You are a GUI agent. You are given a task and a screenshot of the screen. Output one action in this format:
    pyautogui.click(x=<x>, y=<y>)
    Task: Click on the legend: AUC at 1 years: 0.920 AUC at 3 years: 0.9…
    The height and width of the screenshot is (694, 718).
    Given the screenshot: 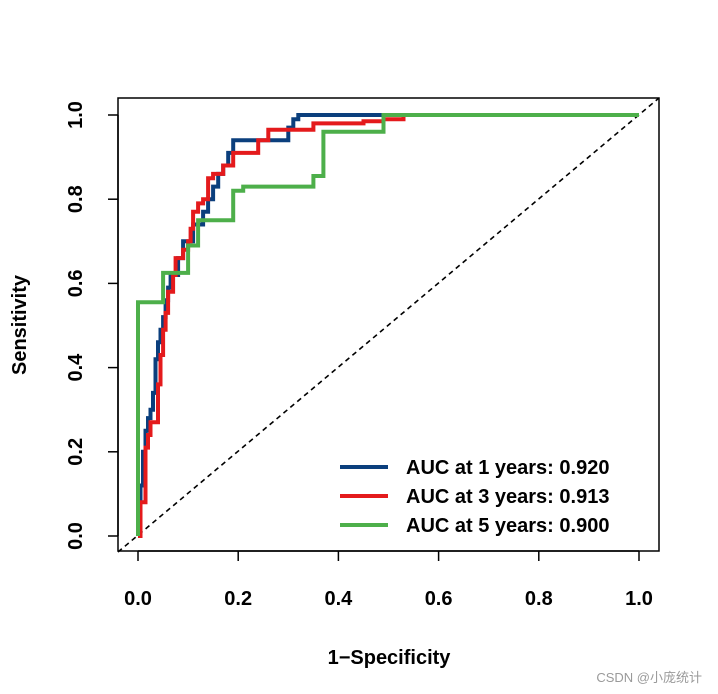 What is the action you would take?
    pyautogui.click(x=474, y=497)
    